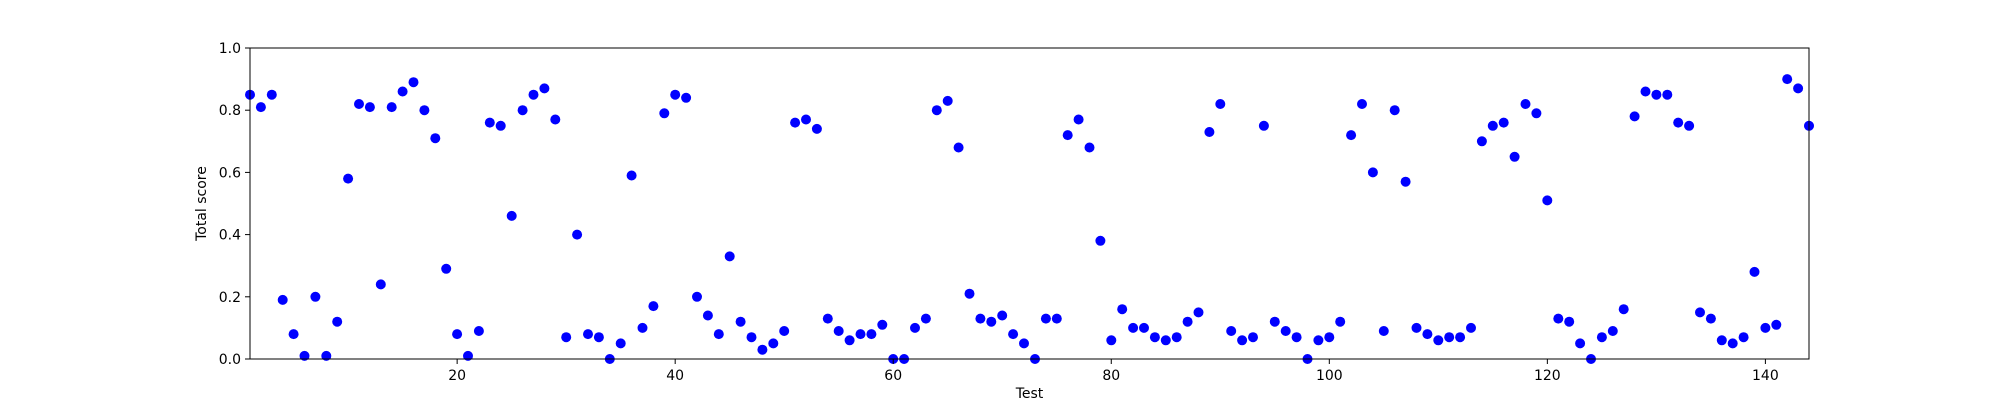  Describe the element at coordinates (675, 376) in the screenshot. I see `x-tick-label: 40` at that location.